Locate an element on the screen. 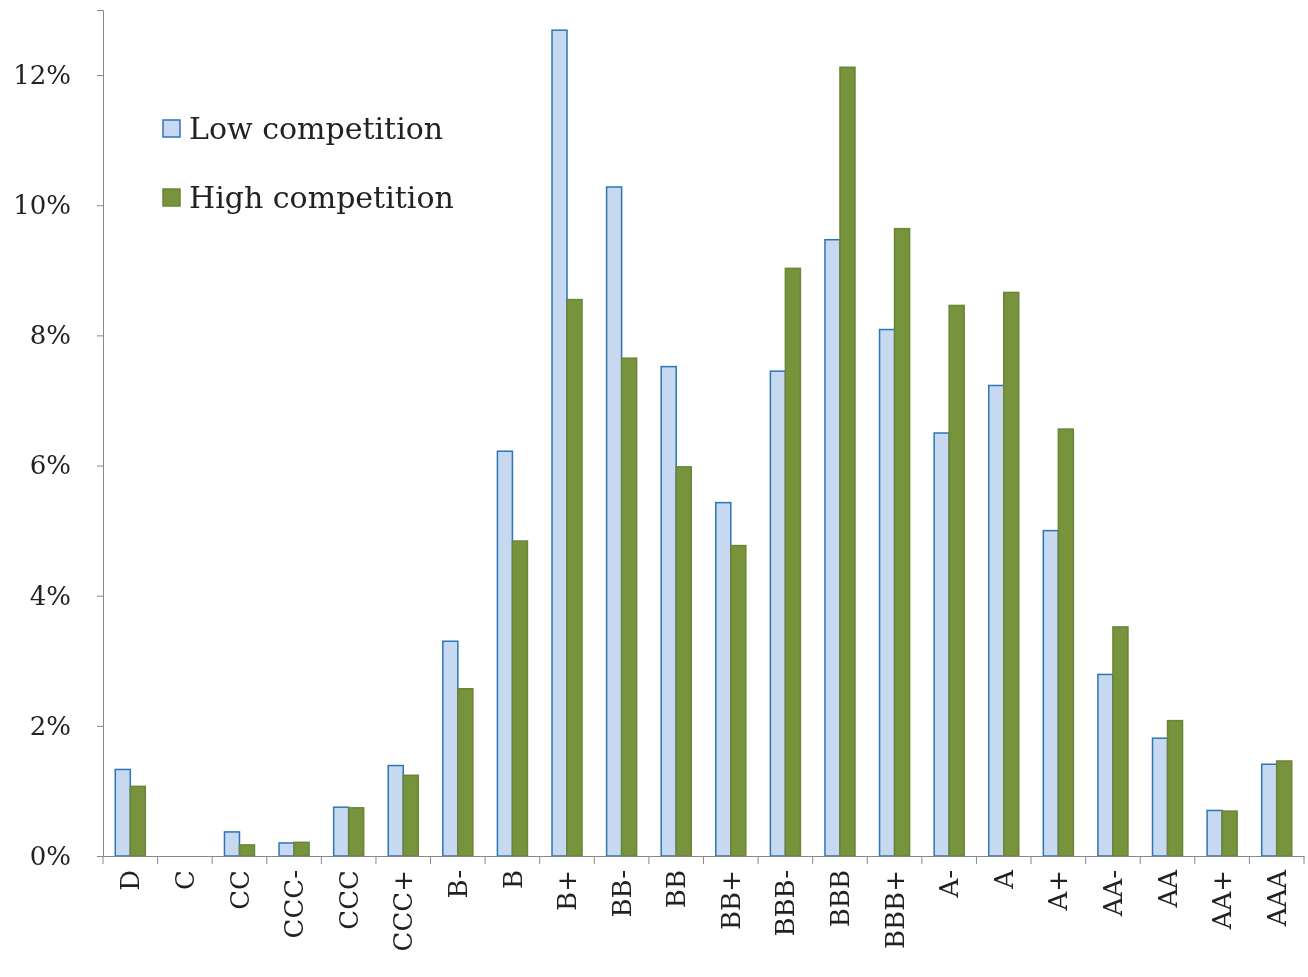 The width and height of the screenshot is (1308, 977). x-tick-label: AA- is located at coordinates (1113, 894).